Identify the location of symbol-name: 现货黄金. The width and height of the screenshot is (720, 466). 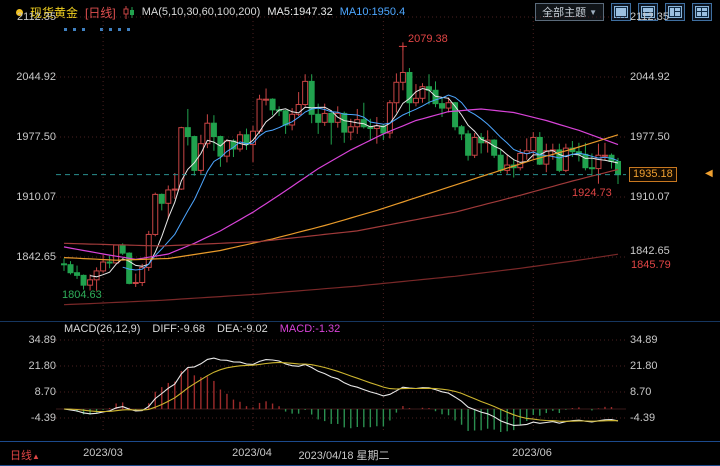
(54, 12).